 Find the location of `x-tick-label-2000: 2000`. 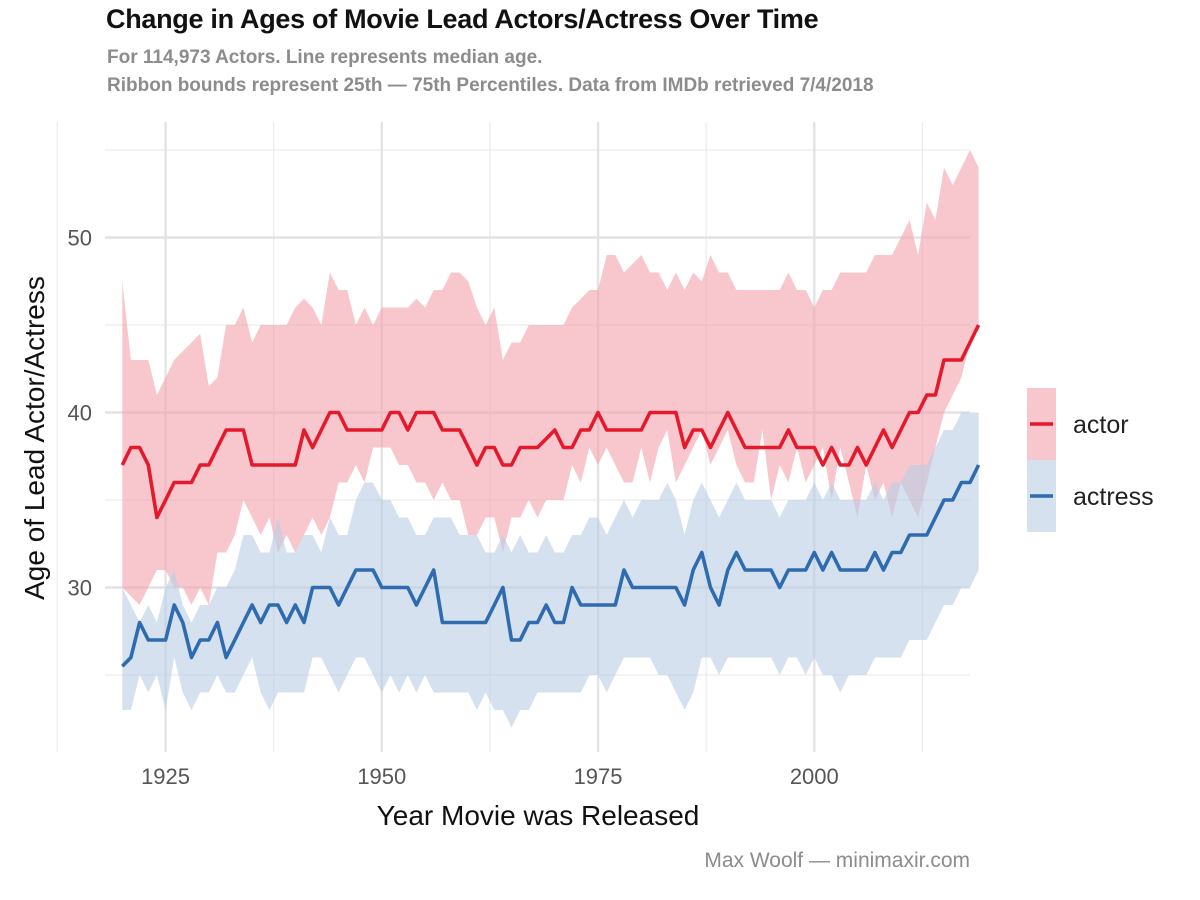

x-tick-label-2000: 2000 is located at coordinates (814, 776).